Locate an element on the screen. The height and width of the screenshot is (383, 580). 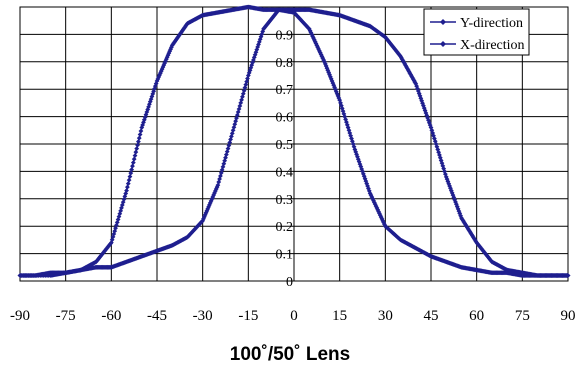
x-tick-label: 45 is located at coordinates (431, 316).